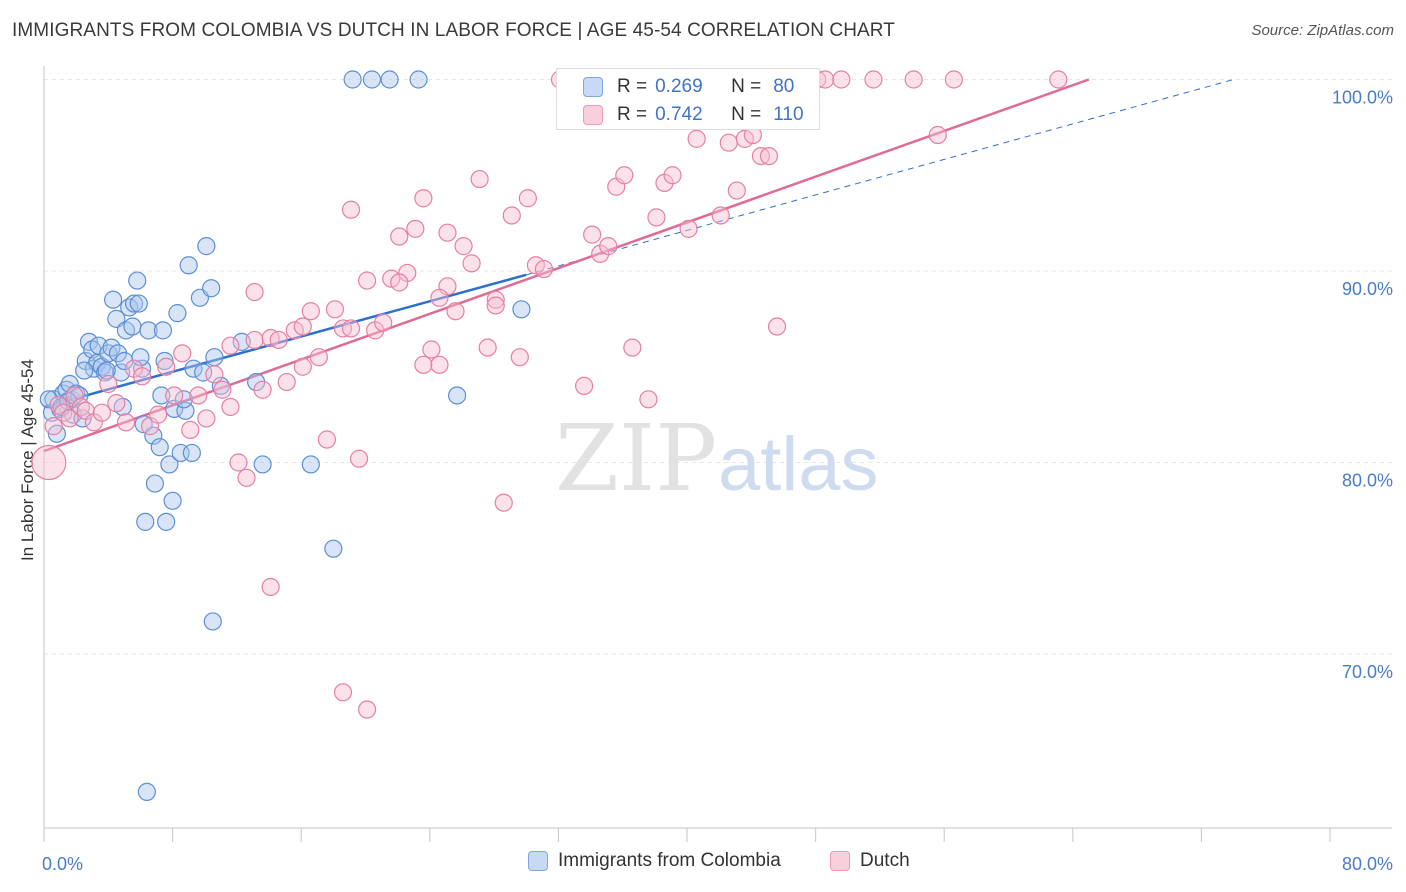 The height and width of the screenshot is (892, 1406). Describe the element at coordinates (746, 114) in the screenshot. I see `stats-n-label: N =` at that location.